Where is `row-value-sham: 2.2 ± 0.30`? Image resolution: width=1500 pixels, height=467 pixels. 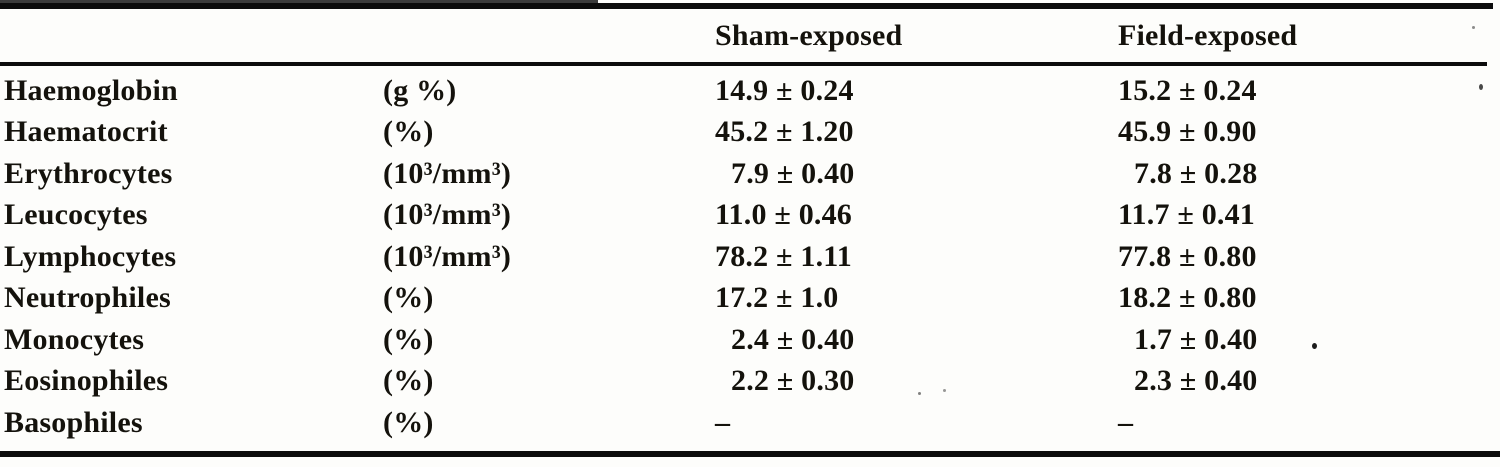
row-value-sham: 2.2 ± 0.30 is located at coordinates (793, 381).